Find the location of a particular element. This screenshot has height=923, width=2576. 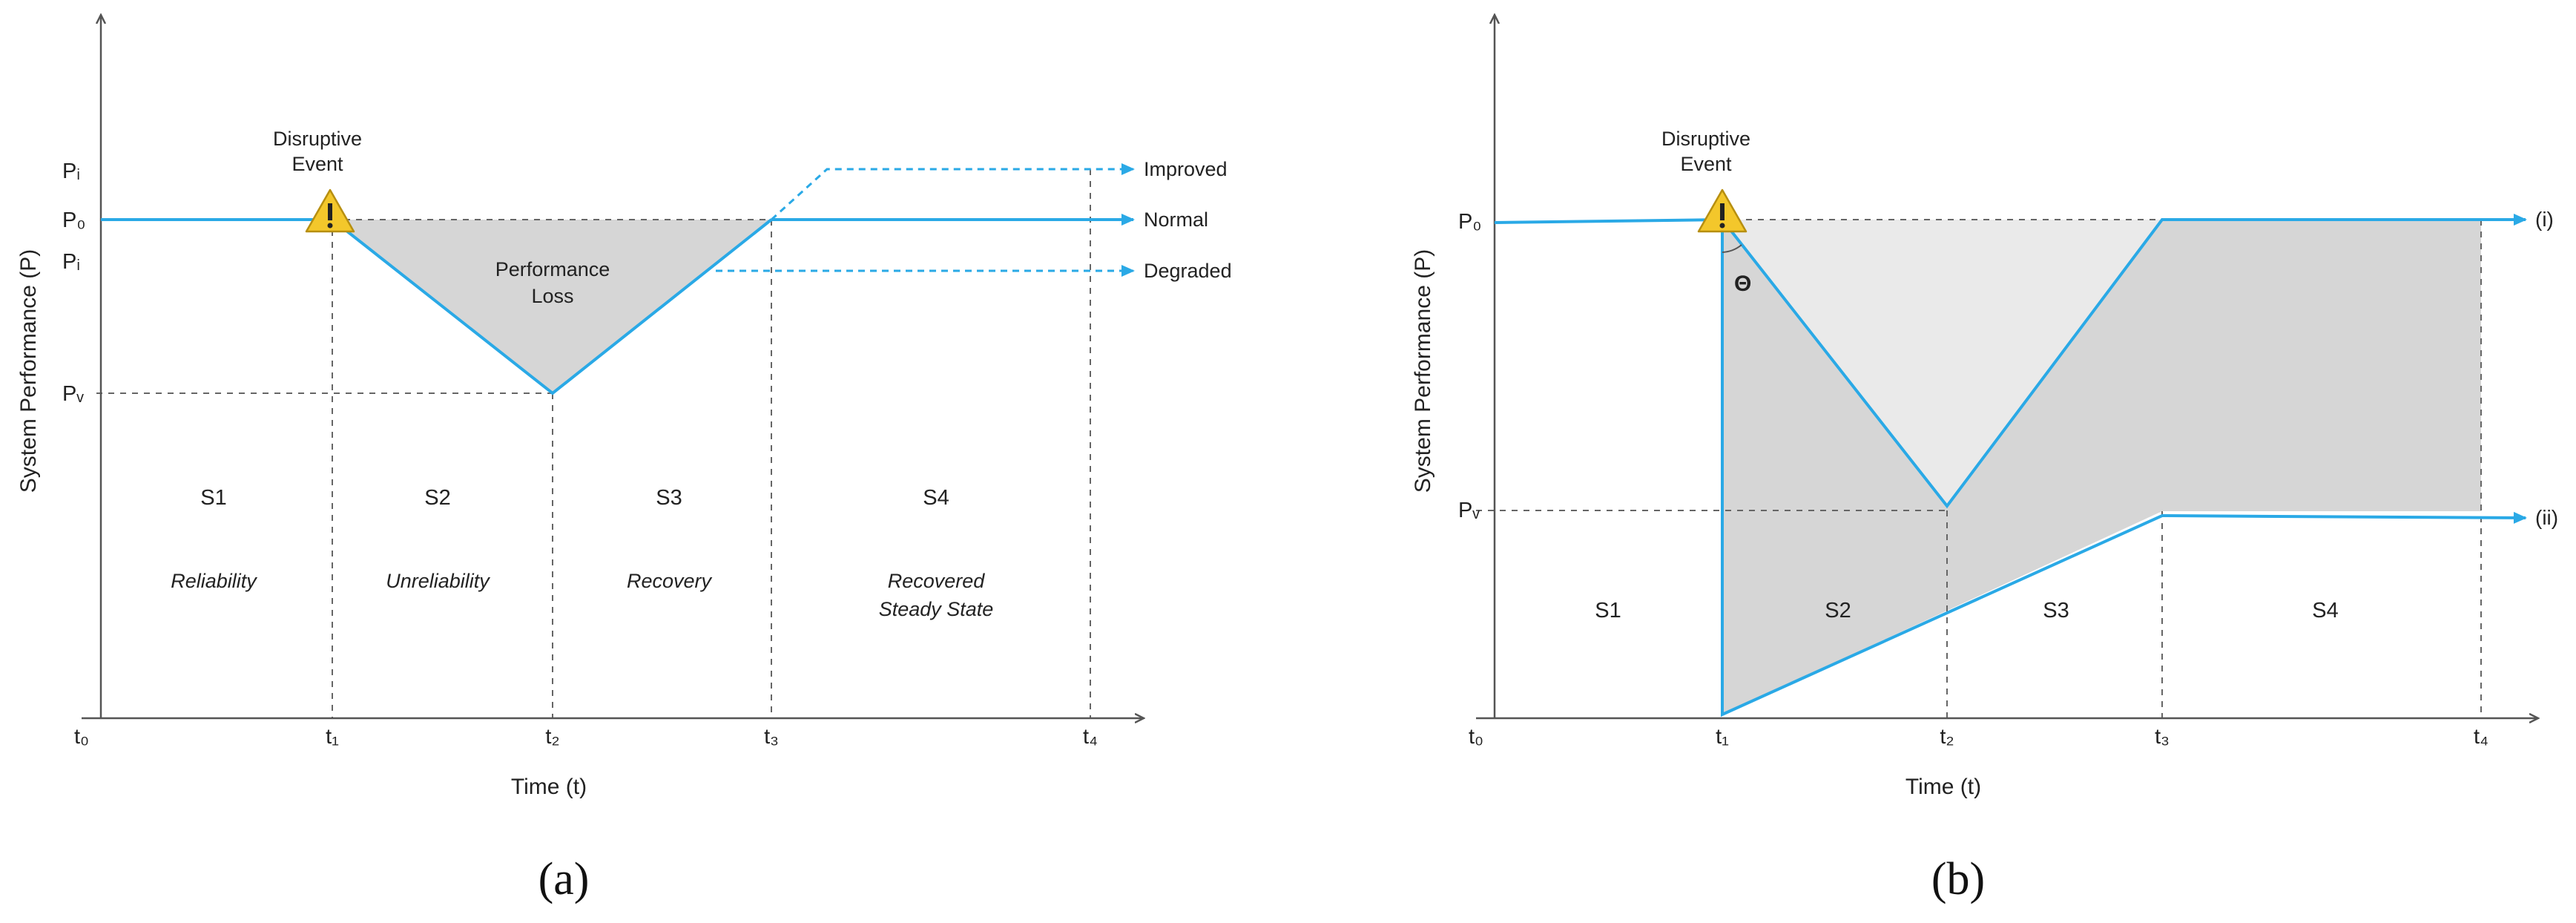

x-tick-t2: t₂ is located at coordinates (552, 737).